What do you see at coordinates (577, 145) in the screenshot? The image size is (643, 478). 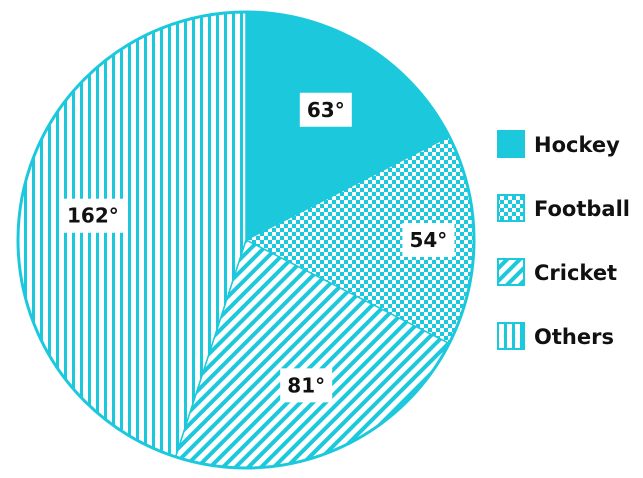 I see `legend-label: Hockey` at bounding box center [577, 145].